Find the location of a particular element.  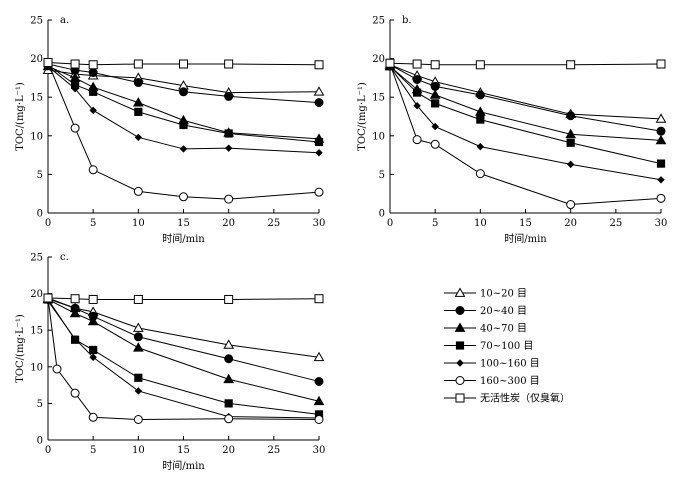

legend-label: 10~20 目 is located at coordinates (503, 294).